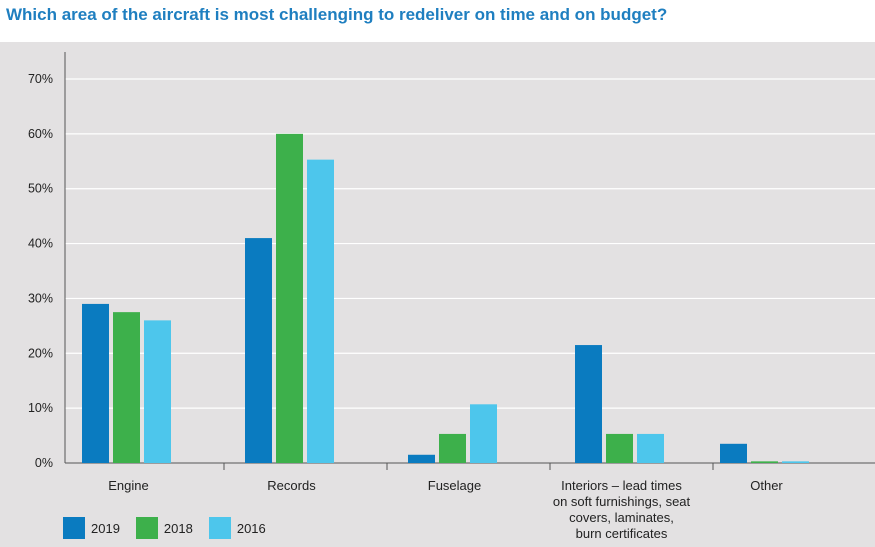  I want to click on x-category-label: Fuselage, so click(454, 485).